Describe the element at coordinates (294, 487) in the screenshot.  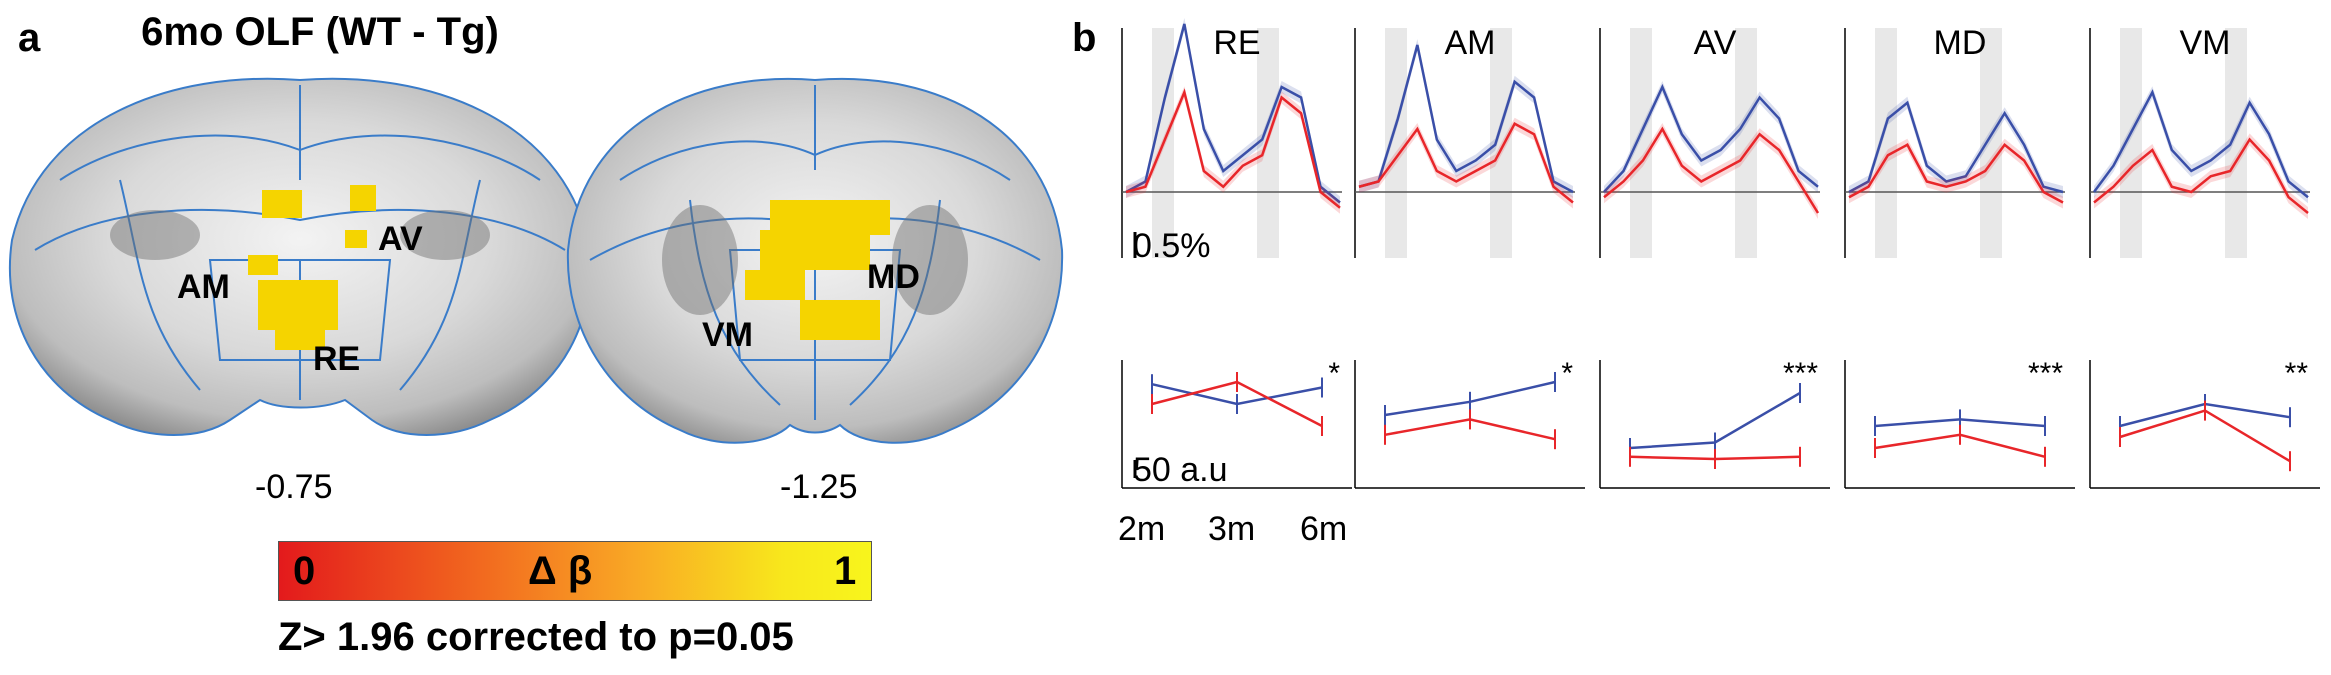
I see `slice-coordinate-1: -0.75` at that location.